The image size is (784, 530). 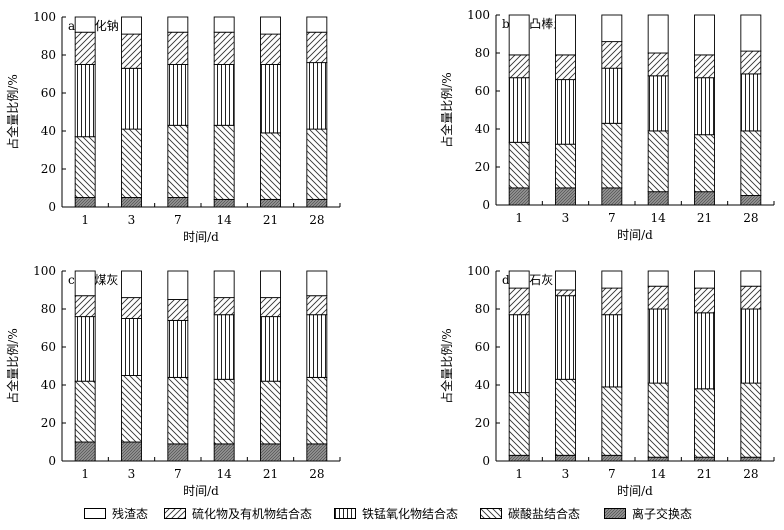 What do you see at coordinates (410, 514) in the screenshot?
I see `legend-label: 铁锰氧化物结合态` at bounding box center [410, 514].